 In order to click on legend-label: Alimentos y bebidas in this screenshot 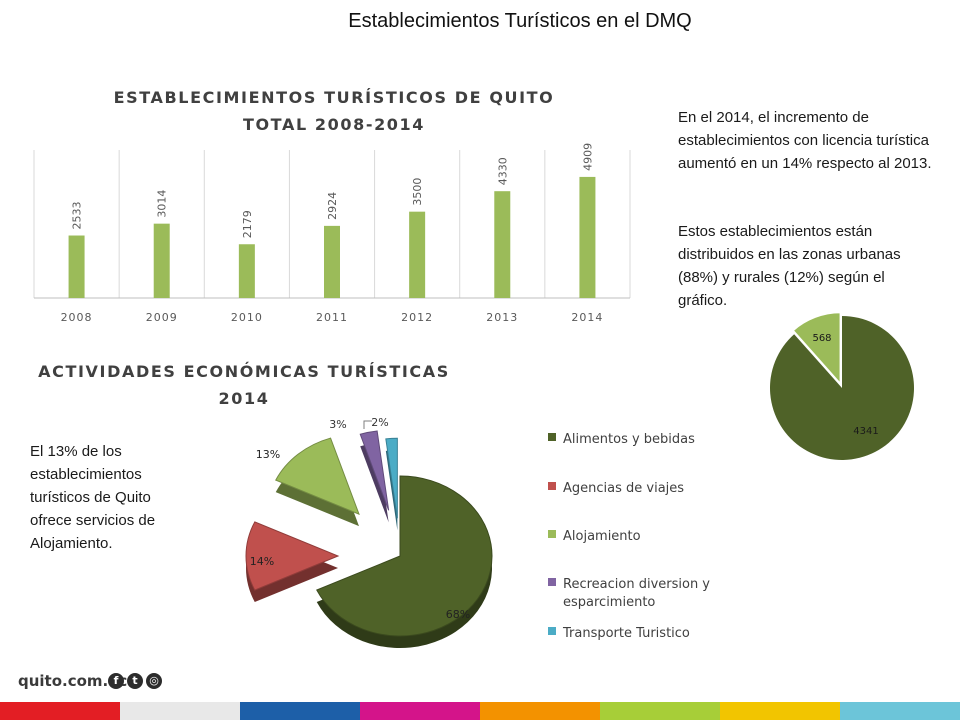, I will do `click(629, 439)`.